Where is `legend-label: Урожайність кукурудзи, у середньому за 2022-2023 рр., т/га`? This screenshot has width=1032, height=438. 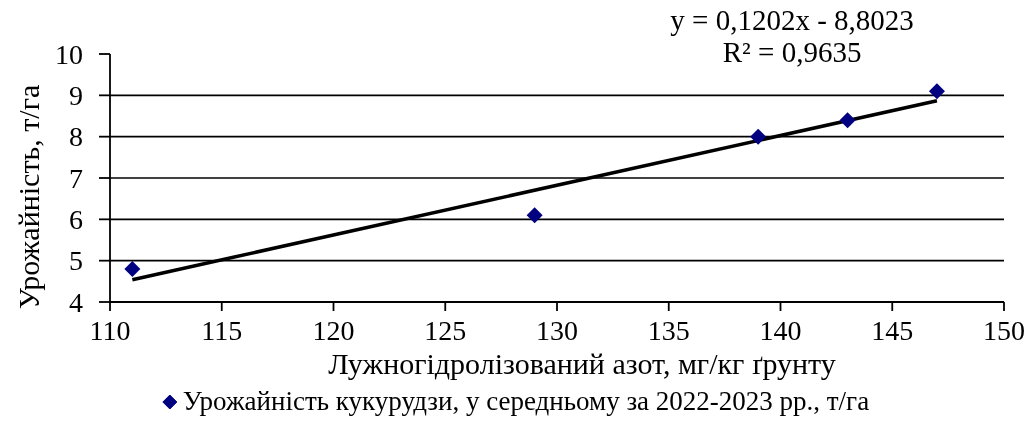 legend-label: Урожайність кукурудзи, у середньому за 2022-2023 рр., т/га is located at coordinates (526, 401).